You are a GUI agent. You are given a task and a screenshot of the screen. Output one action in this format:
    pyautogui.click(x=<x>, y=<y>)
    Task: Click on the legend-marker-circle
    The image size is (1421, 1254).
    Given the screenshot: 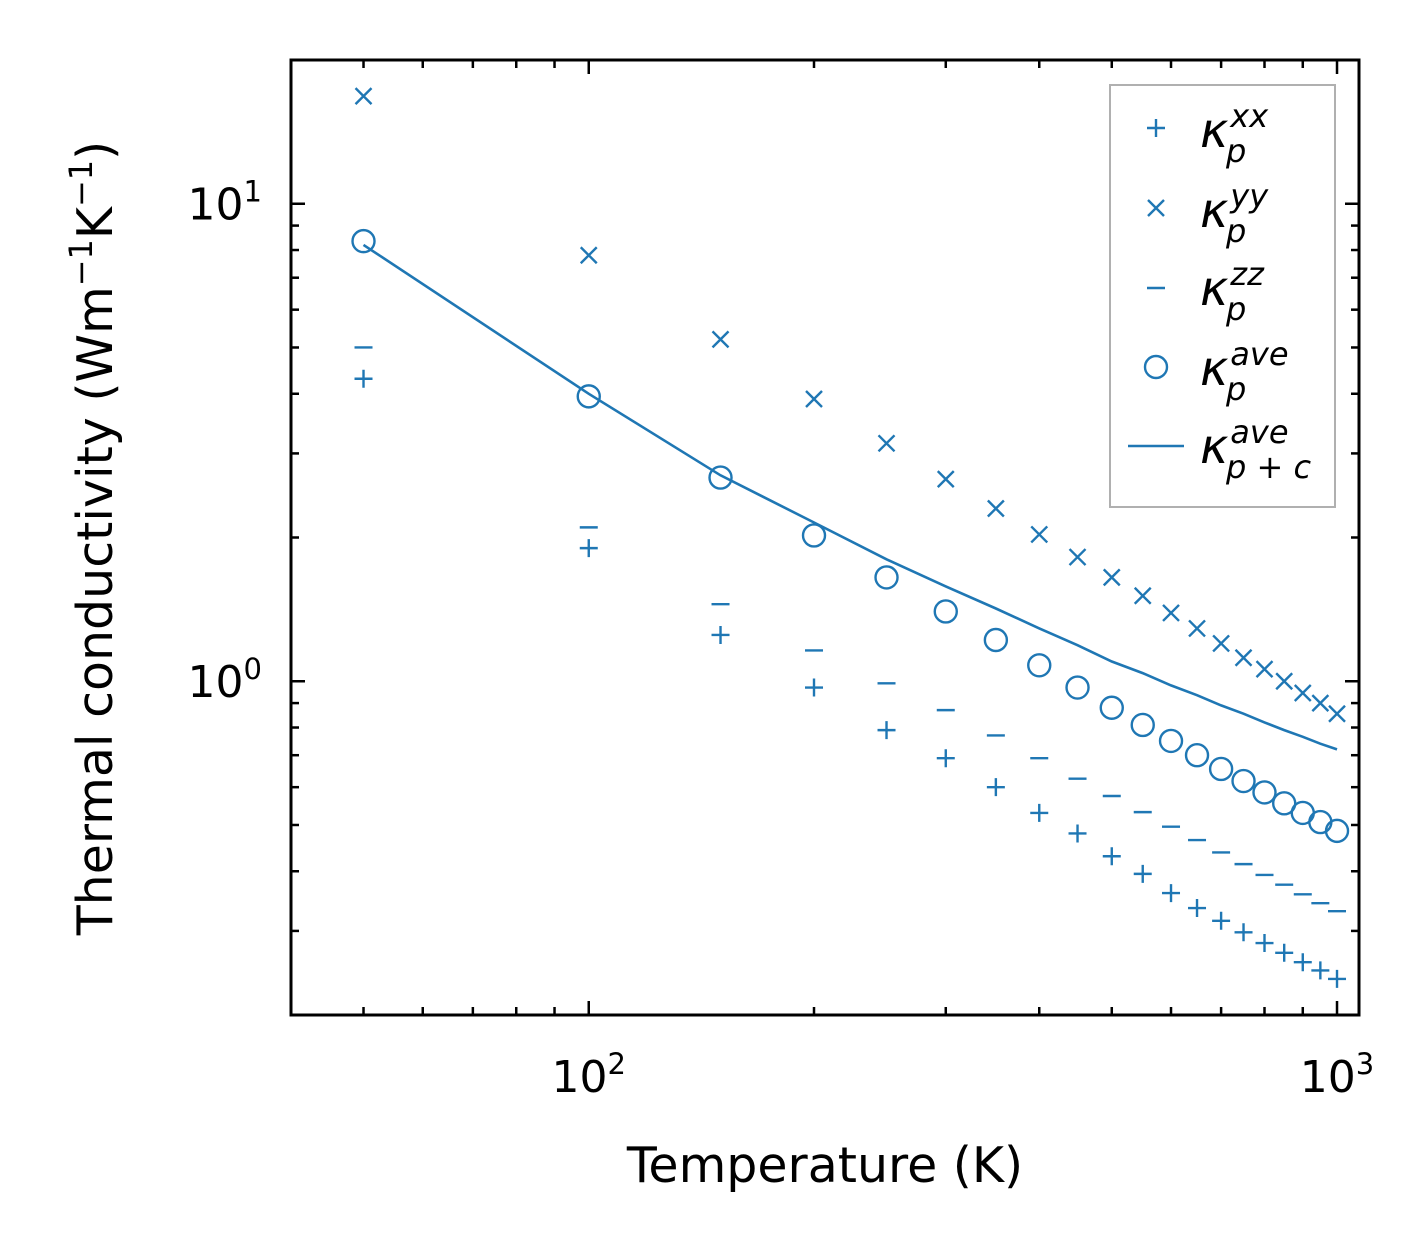 What is the action you would take?
    pyautogui.click(x=1156, y=367)
    